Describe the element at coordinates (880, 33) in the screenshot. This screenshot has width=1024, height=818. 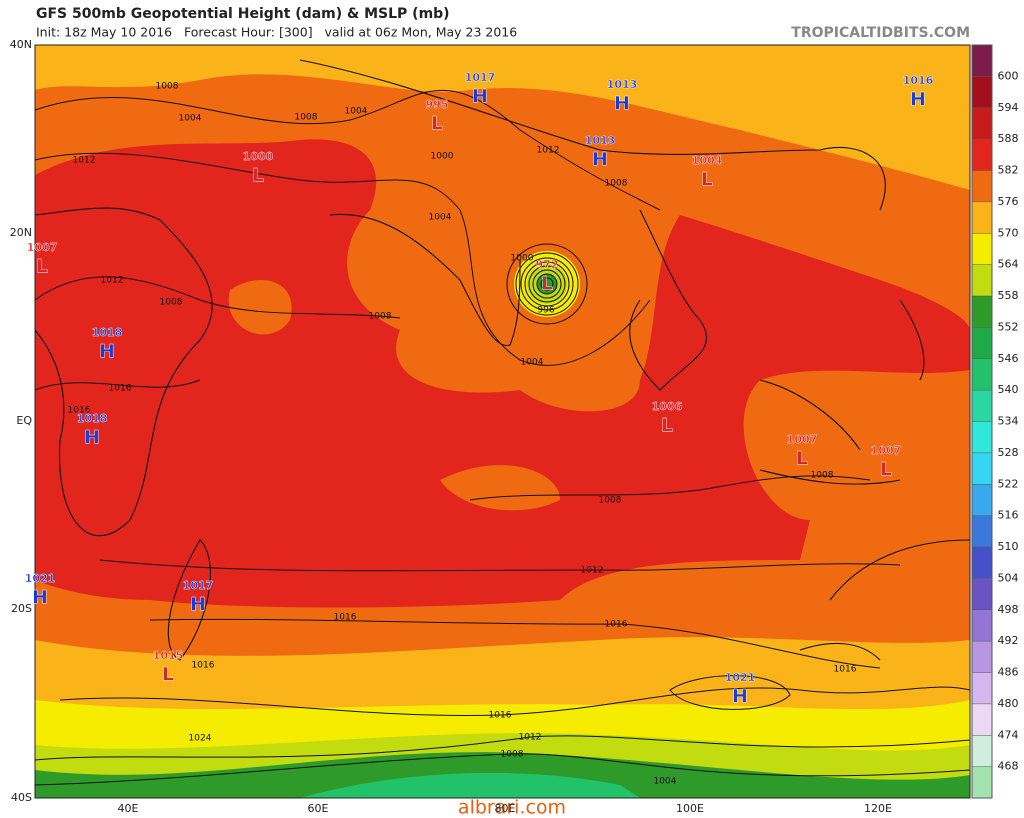
I see `site-name: TROPICALTIDBITS.COM` at that location.